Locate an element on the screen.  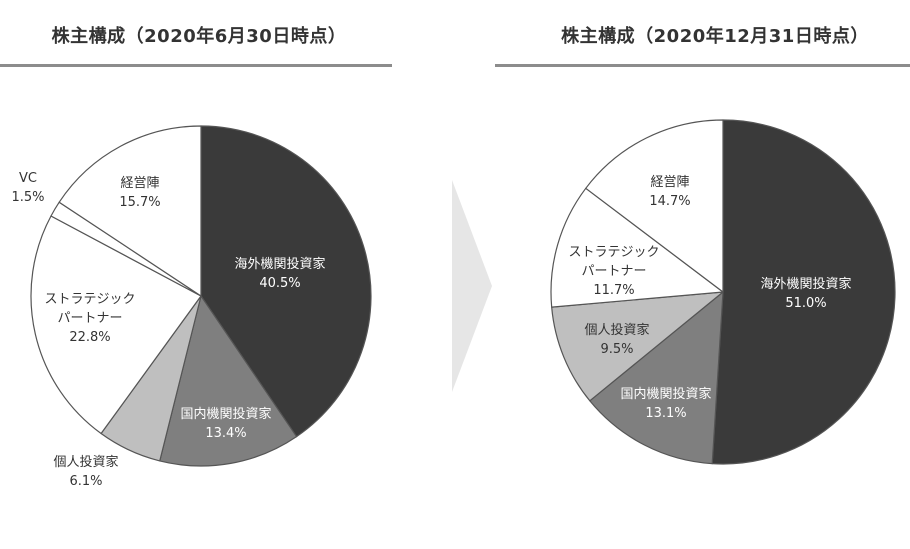
slice-label-strategic: ストラテジックパートナー 11.7% is located at coordinates (613, 271).